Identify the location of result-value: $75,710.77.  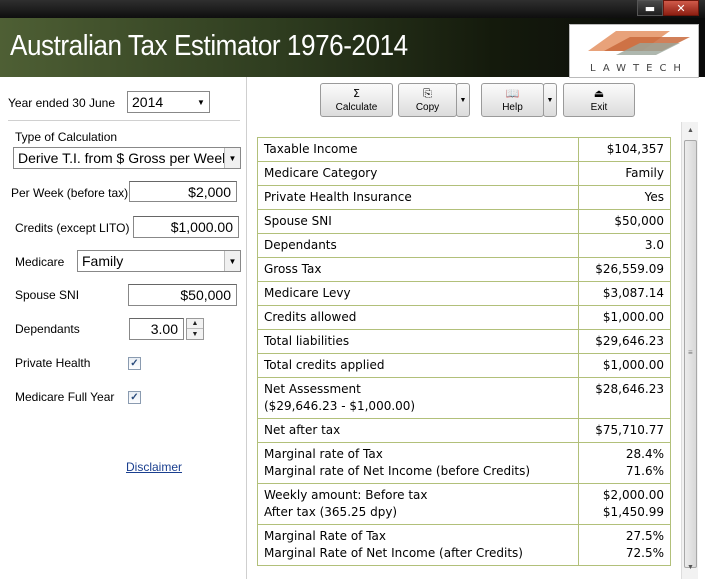
(629, 430).